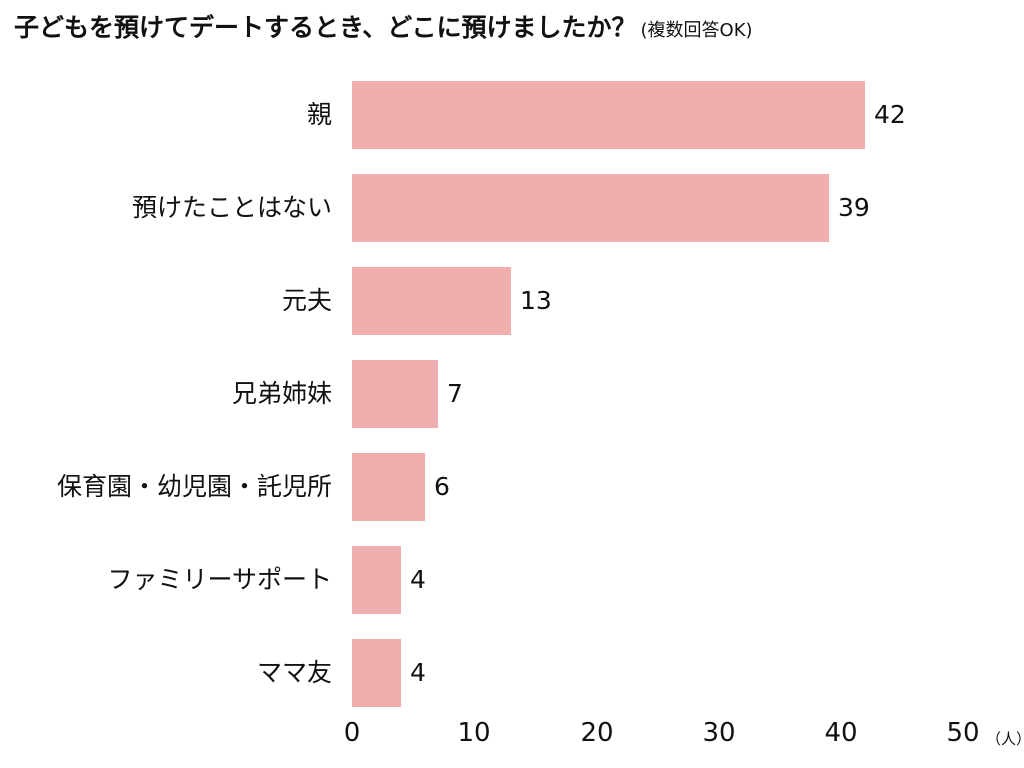  What do you see at coordinates (719, 733) in the screenshot?
I see `x-tick-label: 30` at bounding box center [719, 733].